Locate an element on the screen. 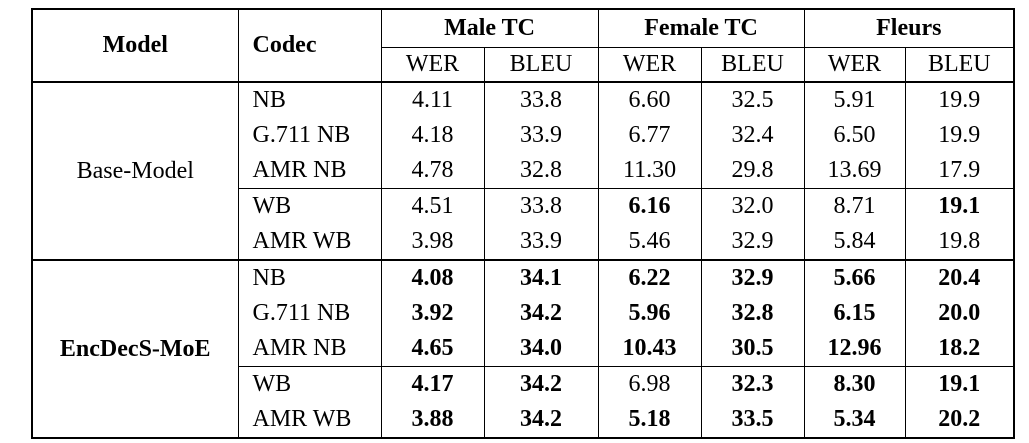 The height and width of the screenshot is (443, 1029). value-cell: 5.46 is located at coordinates (649, 242).